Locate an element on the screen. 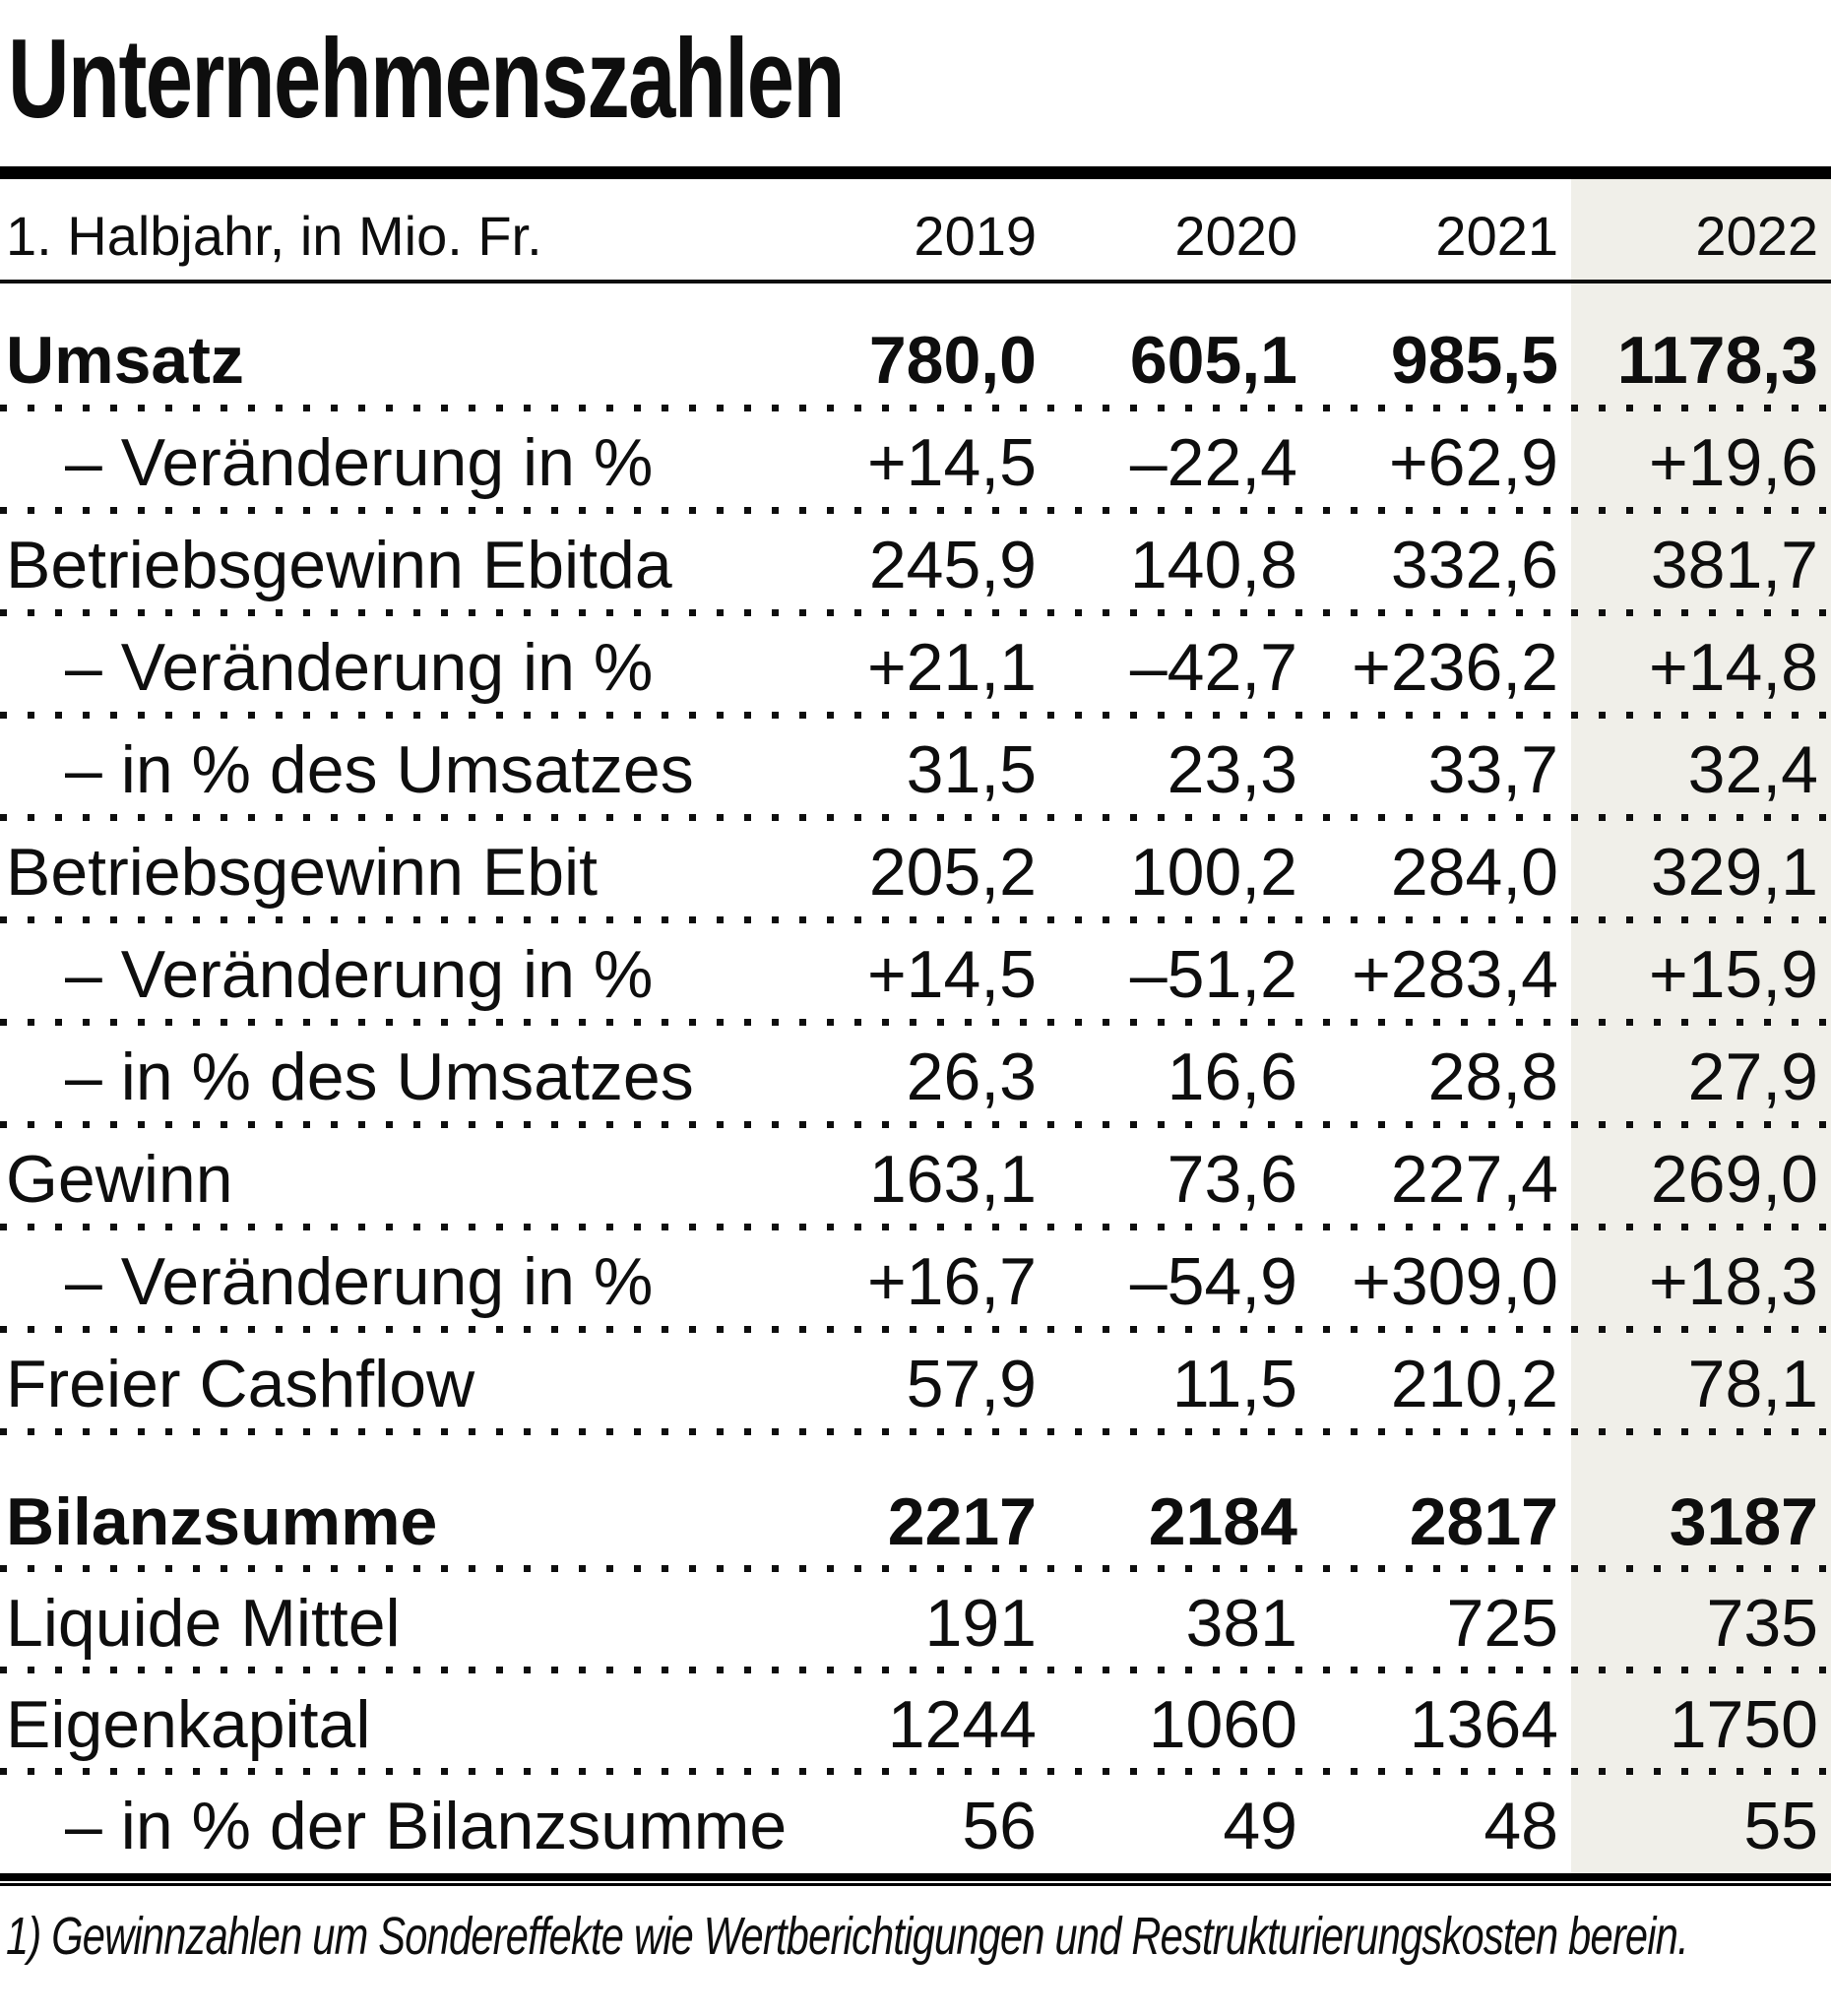 The image size is (1831, 2016). table-row: Eigenkapital 1244 1060 1364 1750 is located at coordinates (915, 1724).